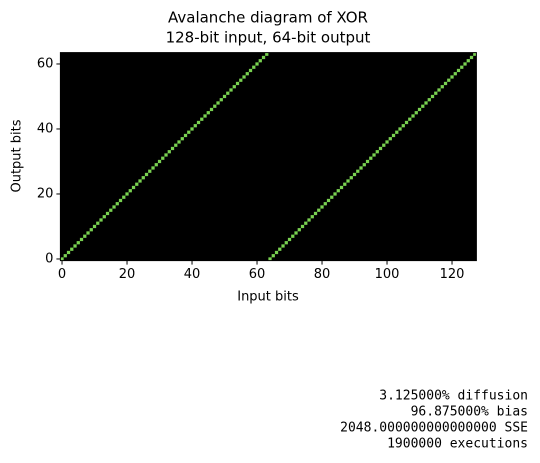 The height and width of the screenshot is (463, 540). Describe the element at coordinates (62, 274) in the screenshot. I see `x-tick-label: 0` at that location.